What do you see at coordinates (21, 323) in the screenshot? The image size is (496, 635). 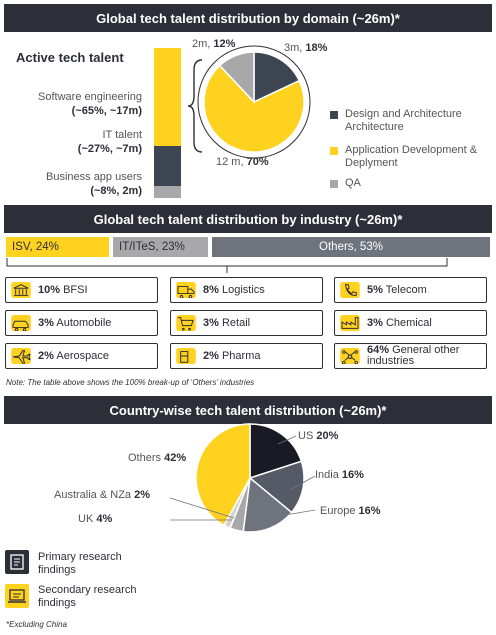 I see `car-icon` at bounding box center [21, 323].